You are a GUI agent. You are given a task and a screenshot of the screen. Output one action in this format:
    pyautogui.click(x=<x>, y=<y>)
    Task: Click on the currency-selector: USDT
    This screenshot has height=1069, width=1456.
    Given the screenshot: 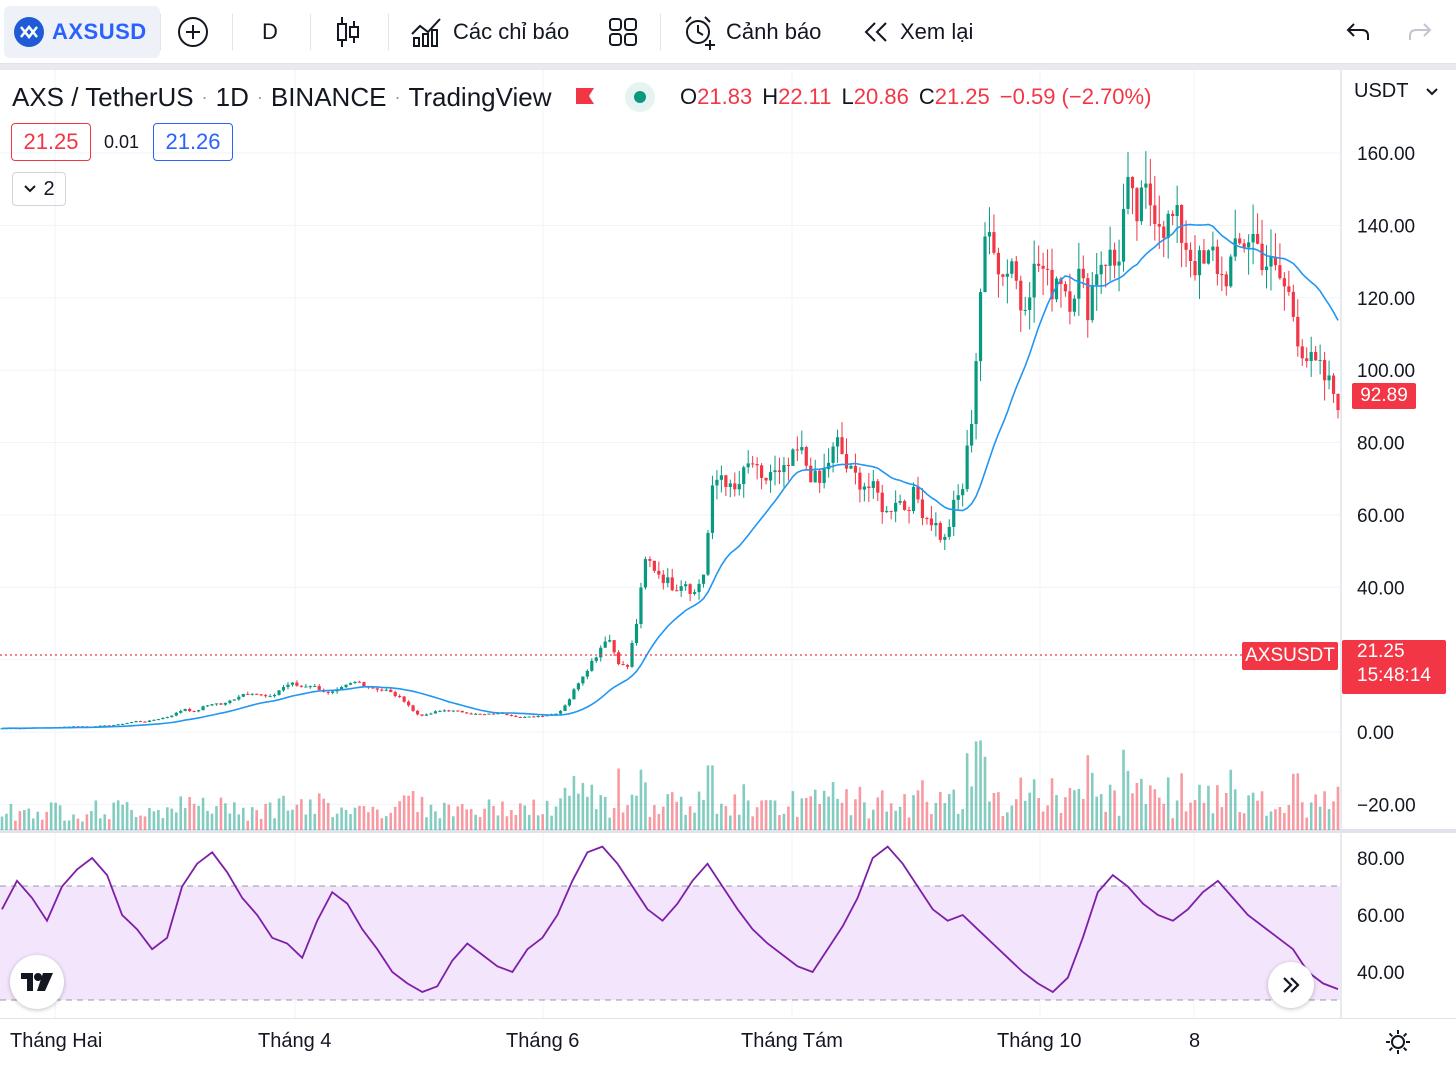 What is the action you would take?
    pyautogui.click(x=1396, y=91)
    